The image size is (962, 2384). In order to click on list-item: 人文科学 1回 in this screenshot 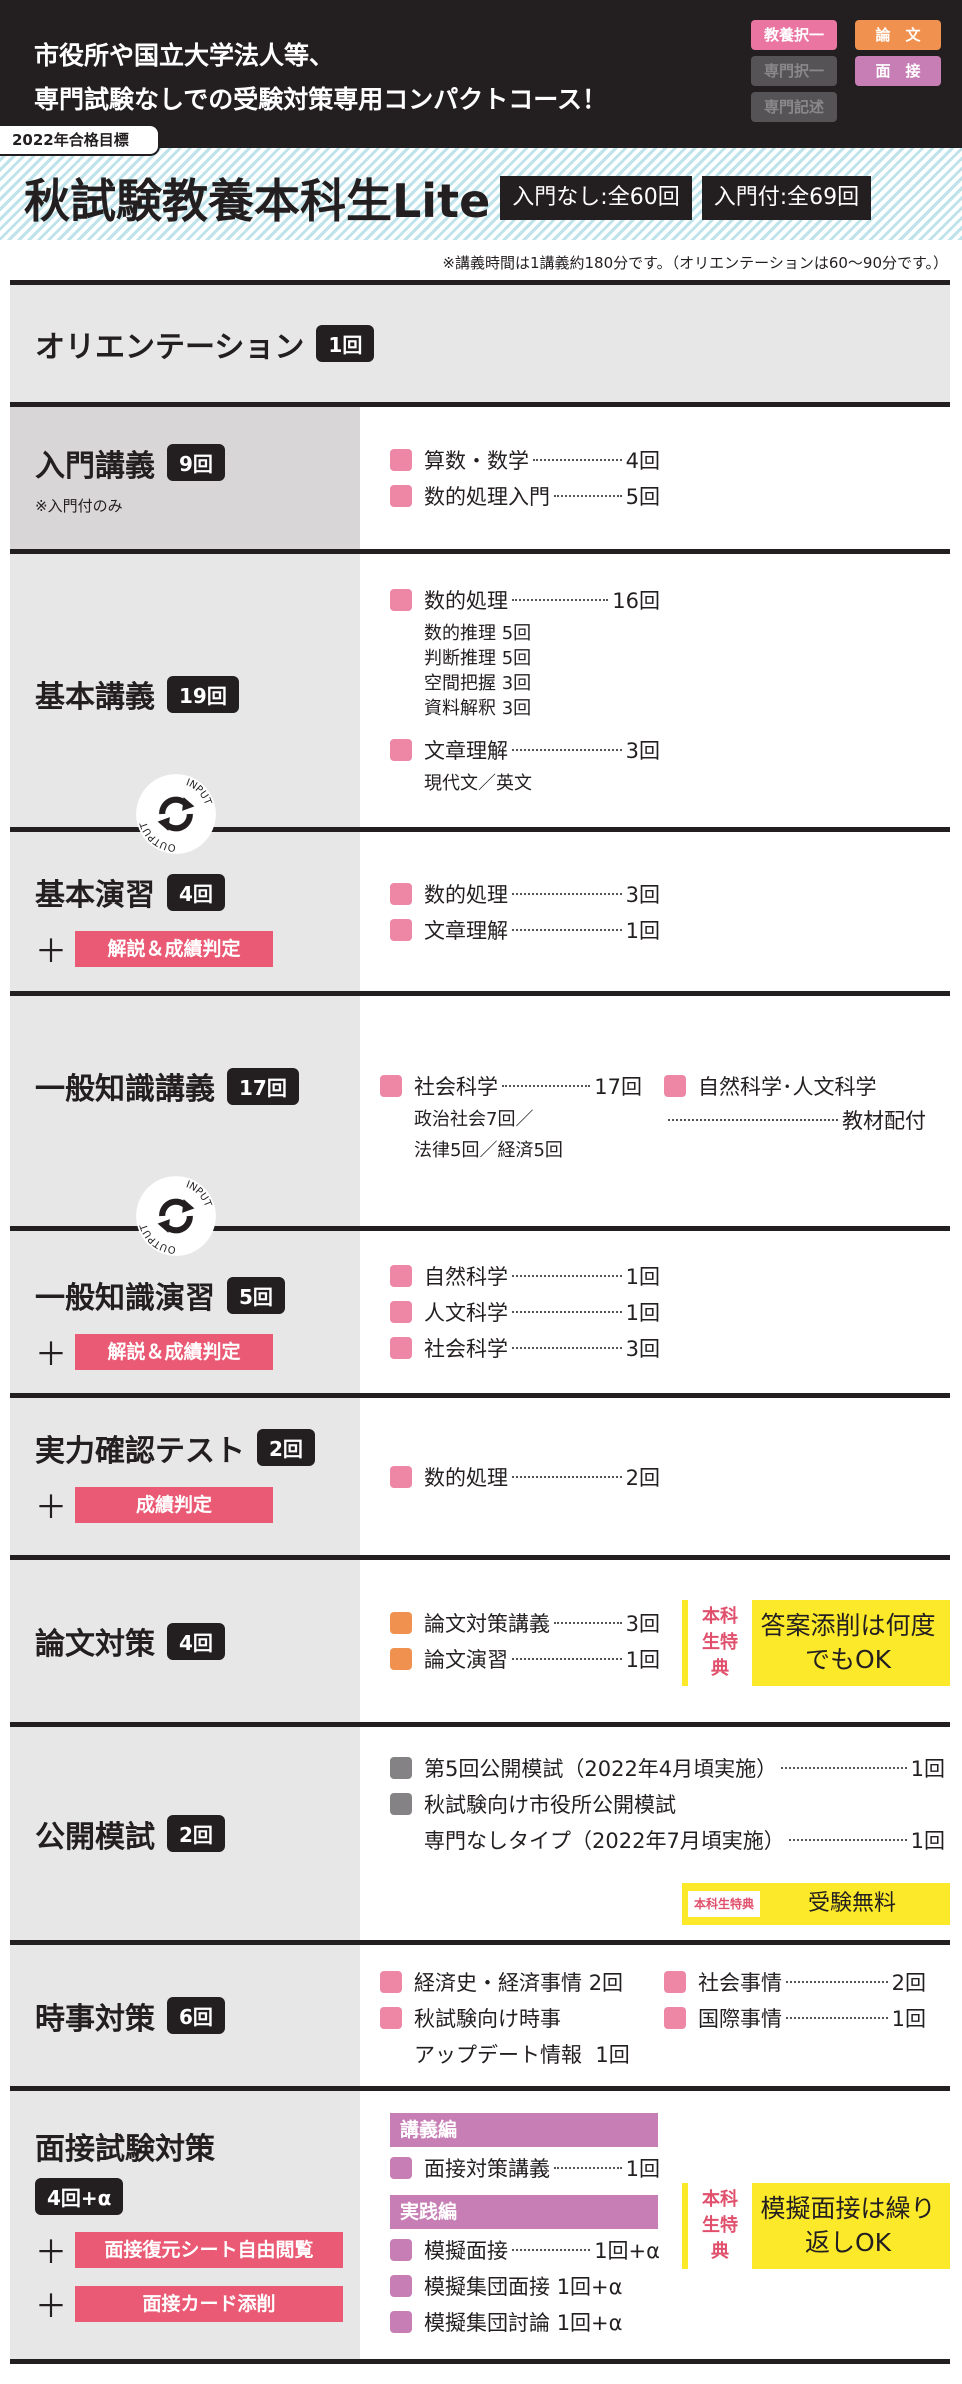, I will do `click(525, 1312)`.